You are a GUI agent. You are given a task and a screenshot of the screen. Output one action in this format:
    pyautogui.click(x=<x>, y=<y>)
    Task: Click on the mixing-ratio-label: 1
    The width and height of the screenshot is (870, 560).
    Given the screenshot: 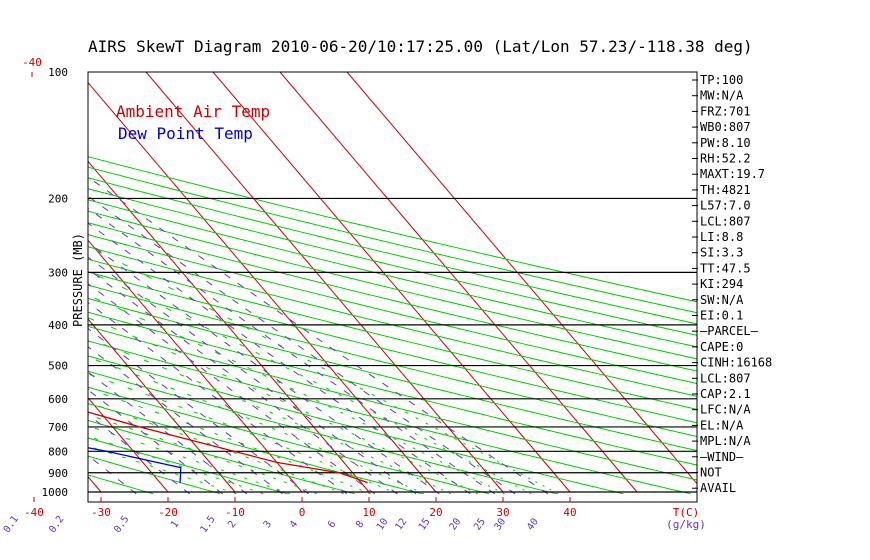 What is the action you would take?
    pyautogui.click(x=175, y=524)
    